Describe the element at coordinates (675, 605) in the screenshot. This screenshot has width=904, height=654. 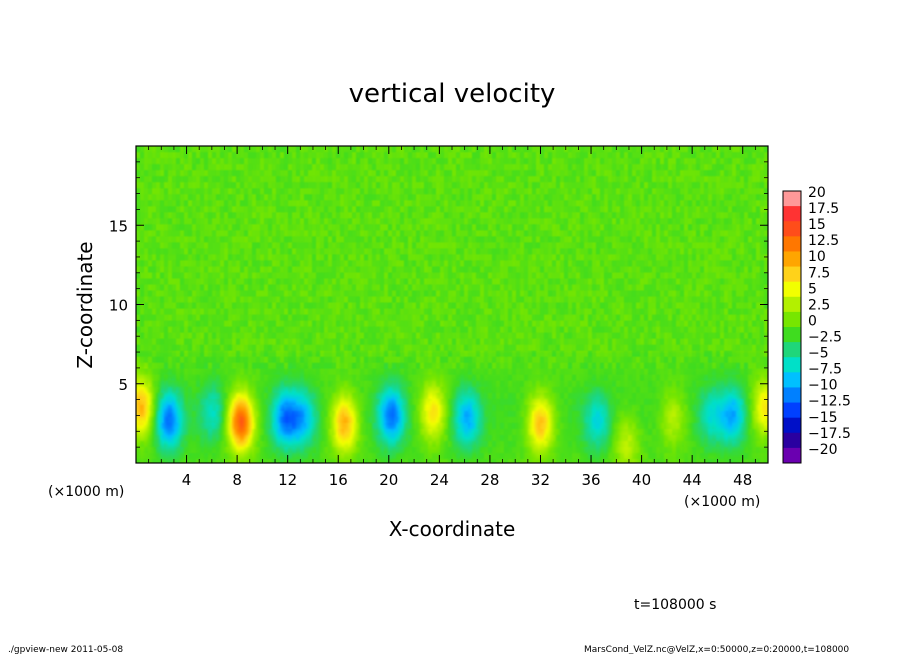
I see `time-label: t=108000 s` at that location.